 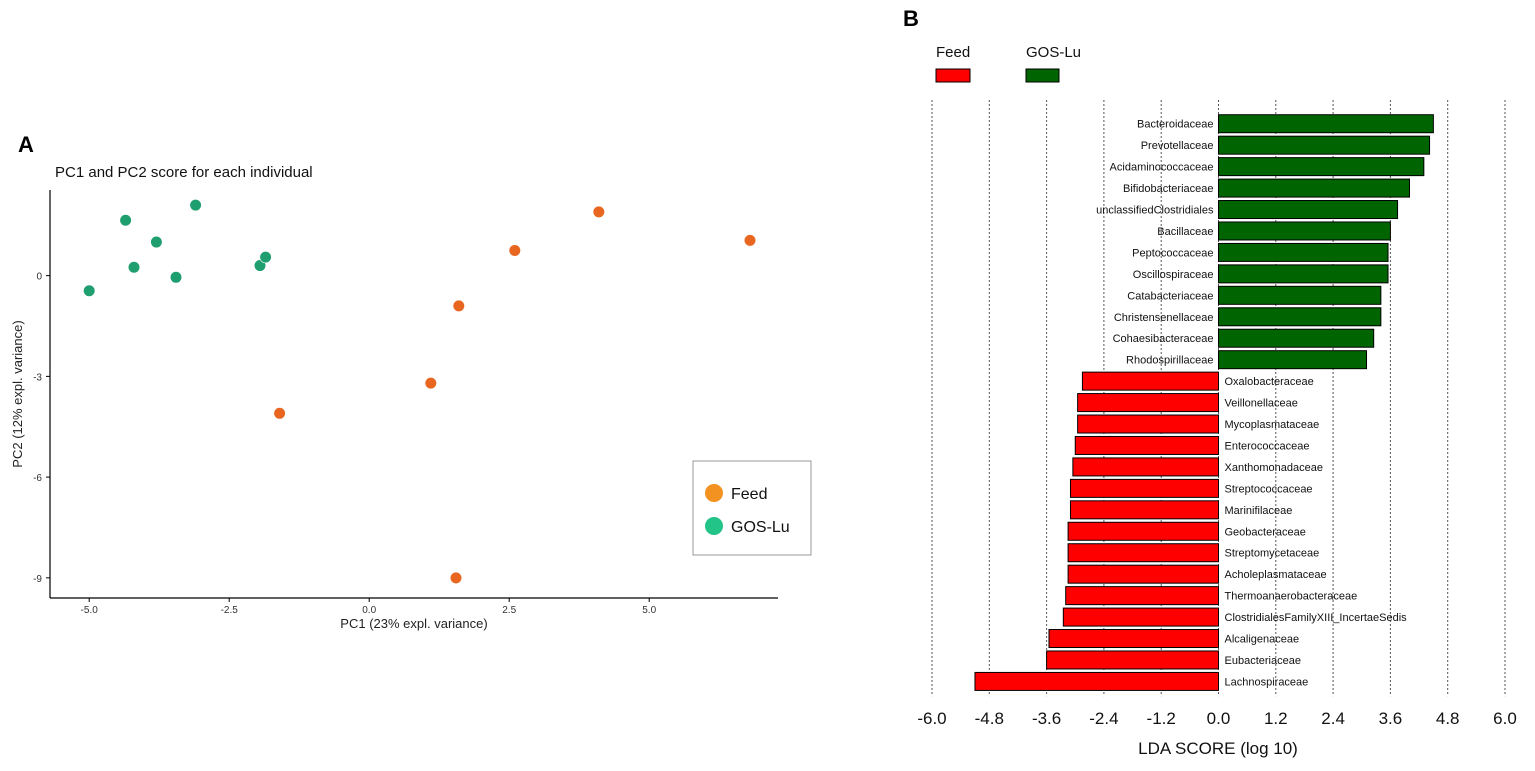 What do you see at coordinates (649, 610) in the screenshot?
I see `pca-x-tick-label: 5.0` at bounding box center [649, 610].